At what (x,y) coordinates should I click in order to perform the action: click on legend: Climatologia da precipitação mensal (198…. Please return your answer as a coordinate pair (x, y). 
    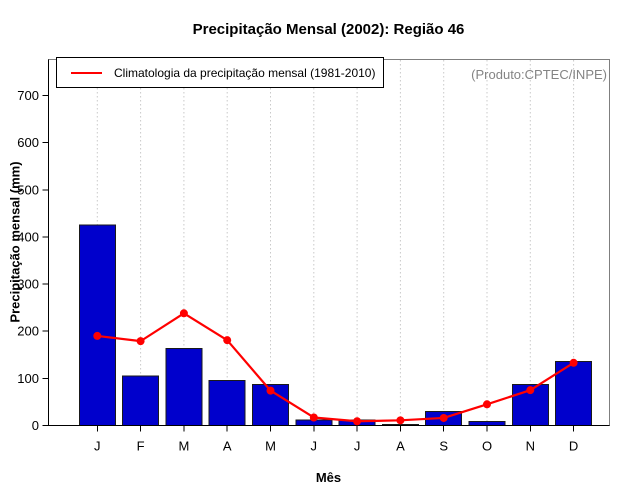
    Looking at the image, I should click on (220, 72).